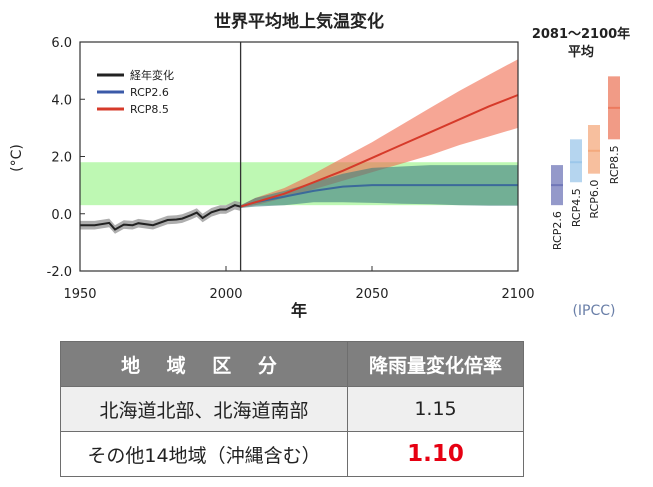 The image size is (653, 487). I want to click on side-panel-bars: RCP2.6 RCP4.5 RCP6.0 RCP8.5, so click(586, 163).